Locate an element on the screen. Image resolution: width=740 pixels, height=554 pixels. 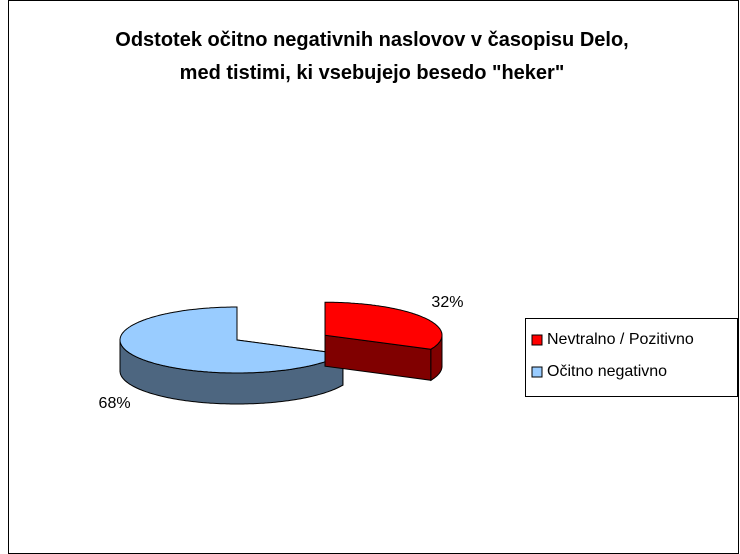
legend-label: Očitno negativno is located at coordinates (607, 371).